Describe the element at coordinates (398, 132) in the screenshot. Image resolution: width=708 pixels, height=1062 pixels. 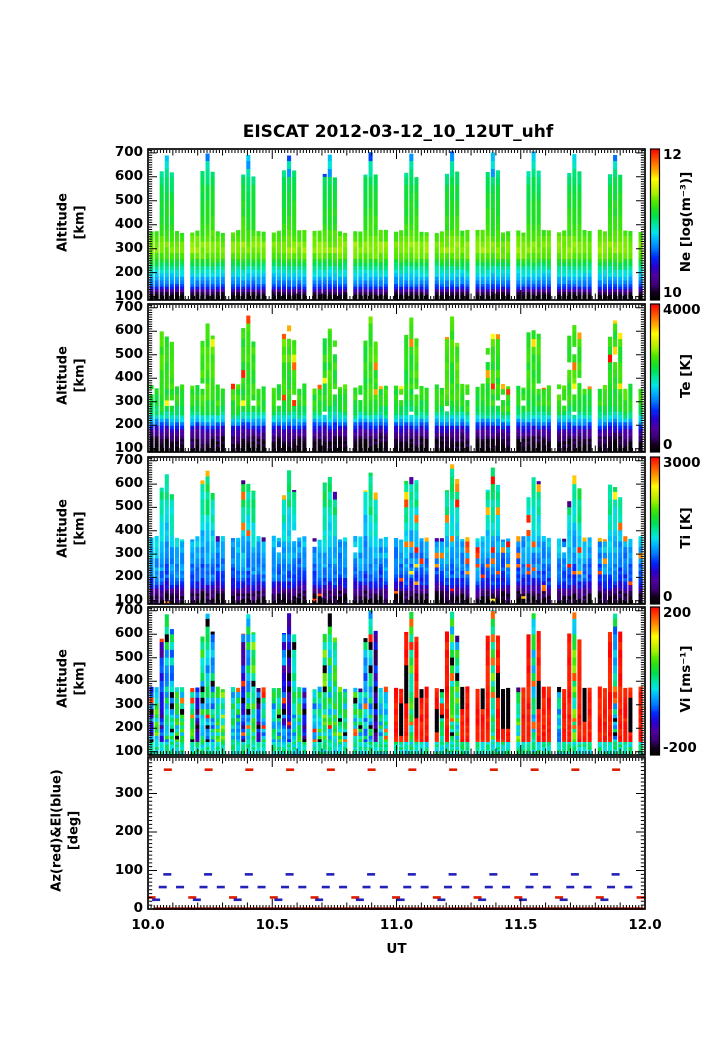
I see `figure-title: EISCAT 2012-03-12_10_12UT_uhf` at that location.